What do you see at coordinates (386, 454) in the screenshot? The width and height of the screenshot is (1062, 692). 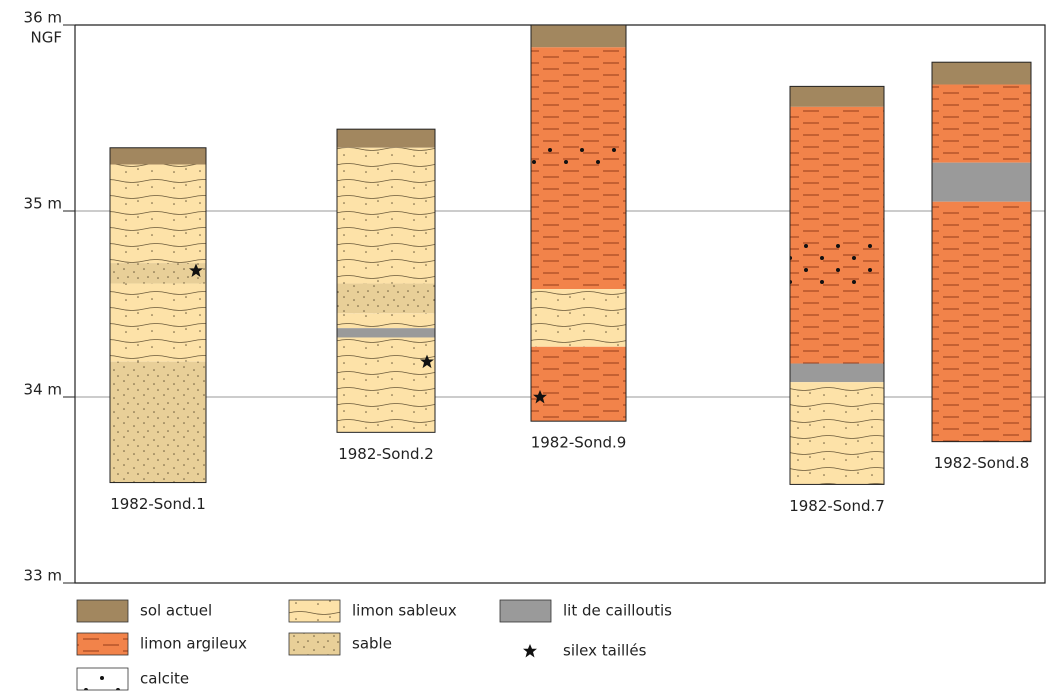 I see `column-label: 1982-Sond.2` at bounding box center [386, 454].